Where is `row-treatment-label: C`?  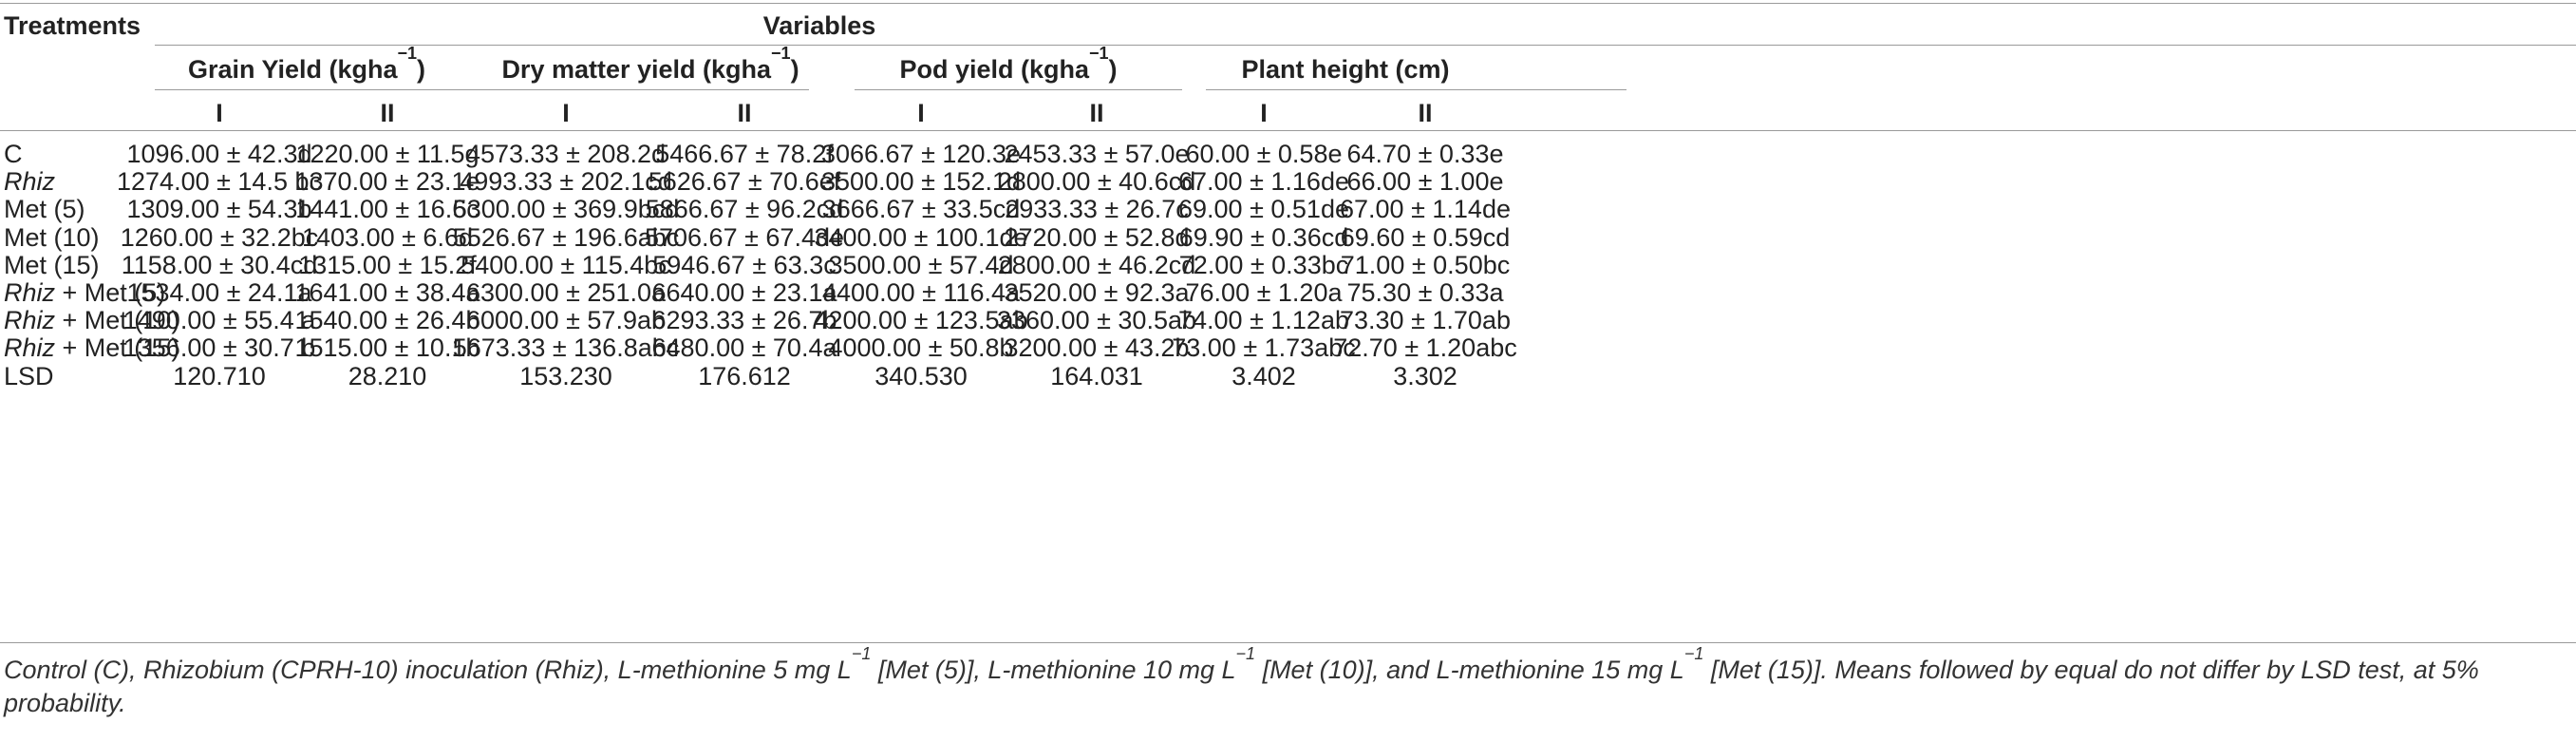 row-treatment-label: C is located at coordinates (13, 154).